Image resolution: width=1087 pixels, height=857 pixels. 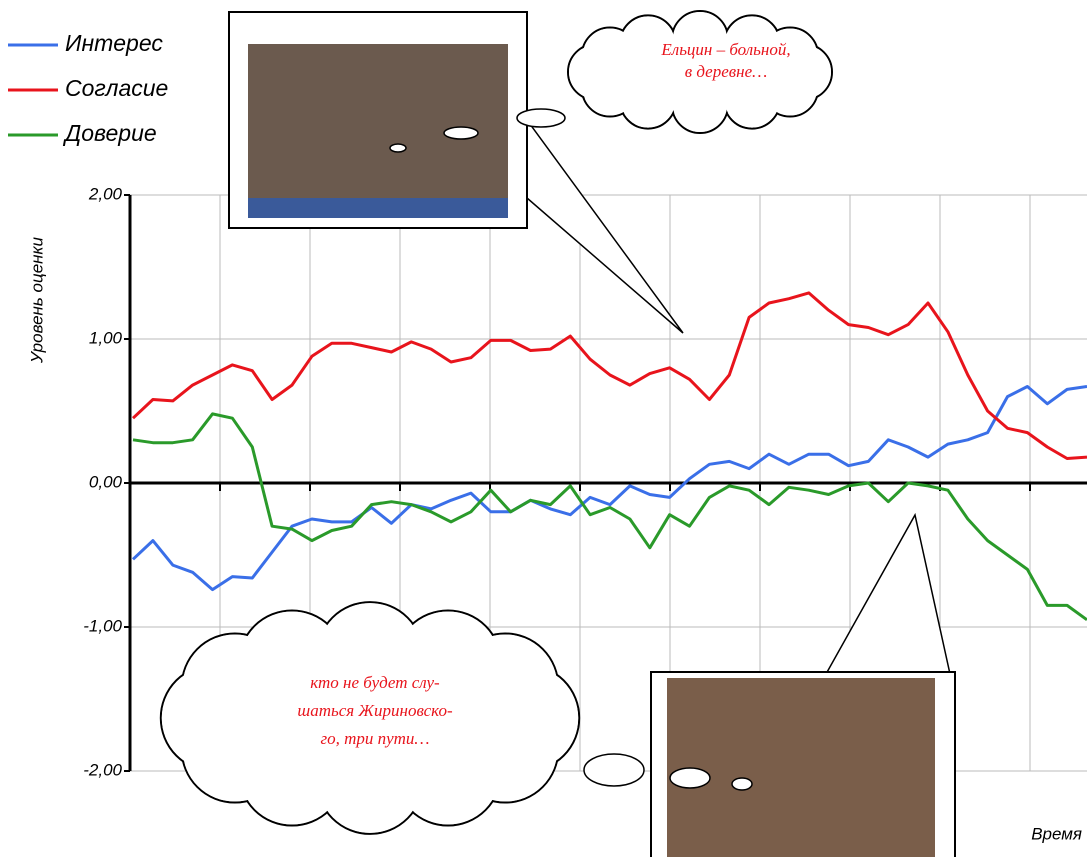 I want to click on y-tick-label: 2,00, so click(x=105, y=193).